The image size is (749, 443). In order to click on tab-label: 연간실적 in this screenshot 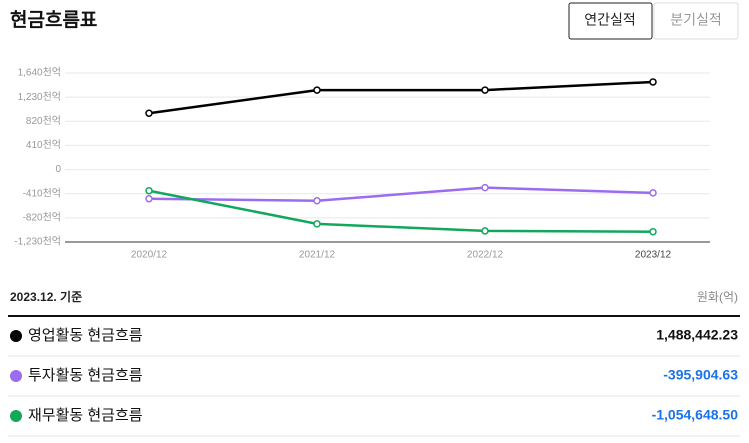, I will do `click(610, 20)`.